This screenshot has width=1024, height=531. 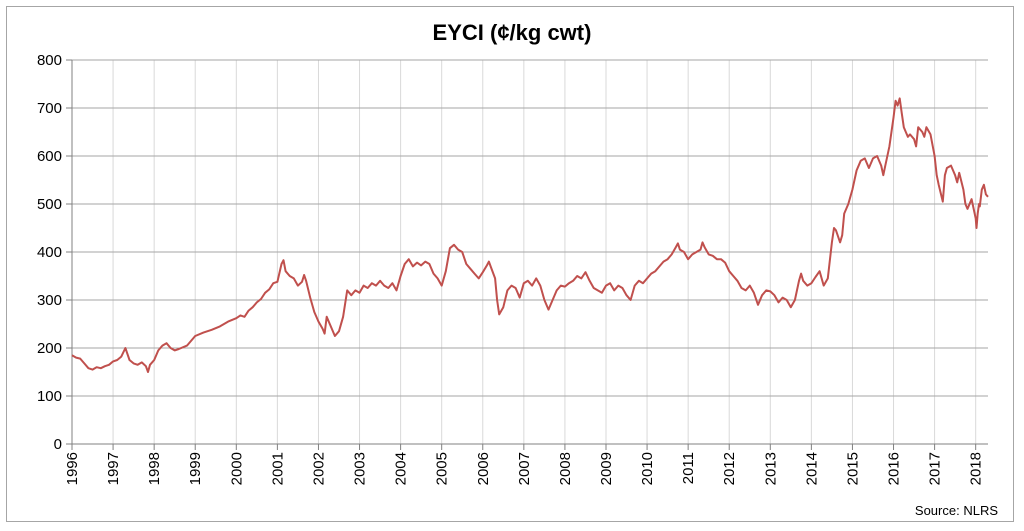 I want to click on x-tick-label: 2014, so click(x=811, y=468).